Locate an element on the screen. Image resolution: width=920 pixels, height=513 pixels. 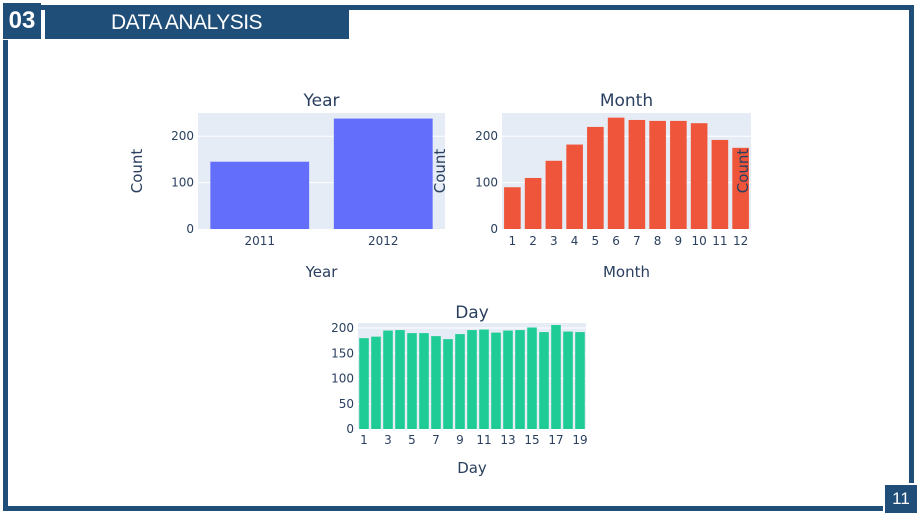
x-tick-label: 4 is located at coordinates (575, 241).